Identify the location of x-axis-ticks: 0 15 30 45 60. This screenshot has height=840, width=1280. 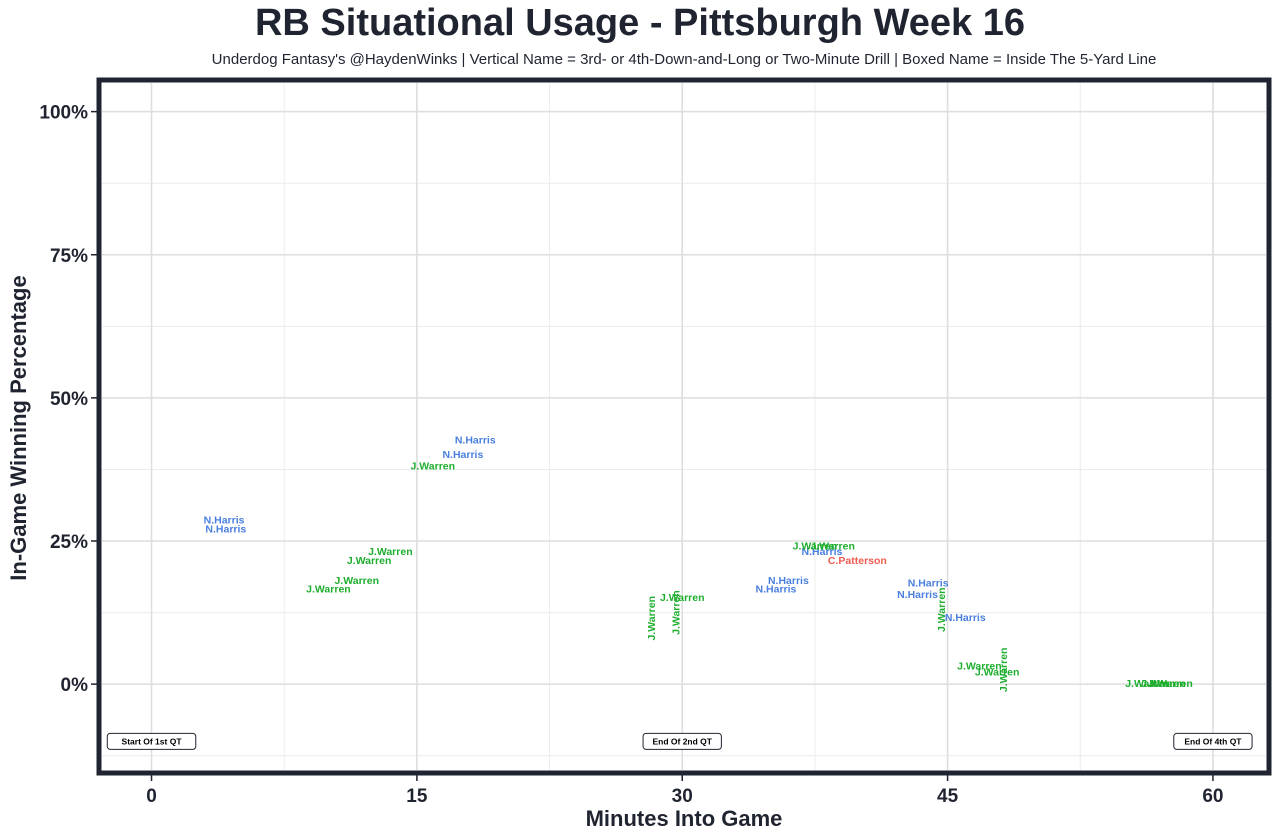
(685, 791).